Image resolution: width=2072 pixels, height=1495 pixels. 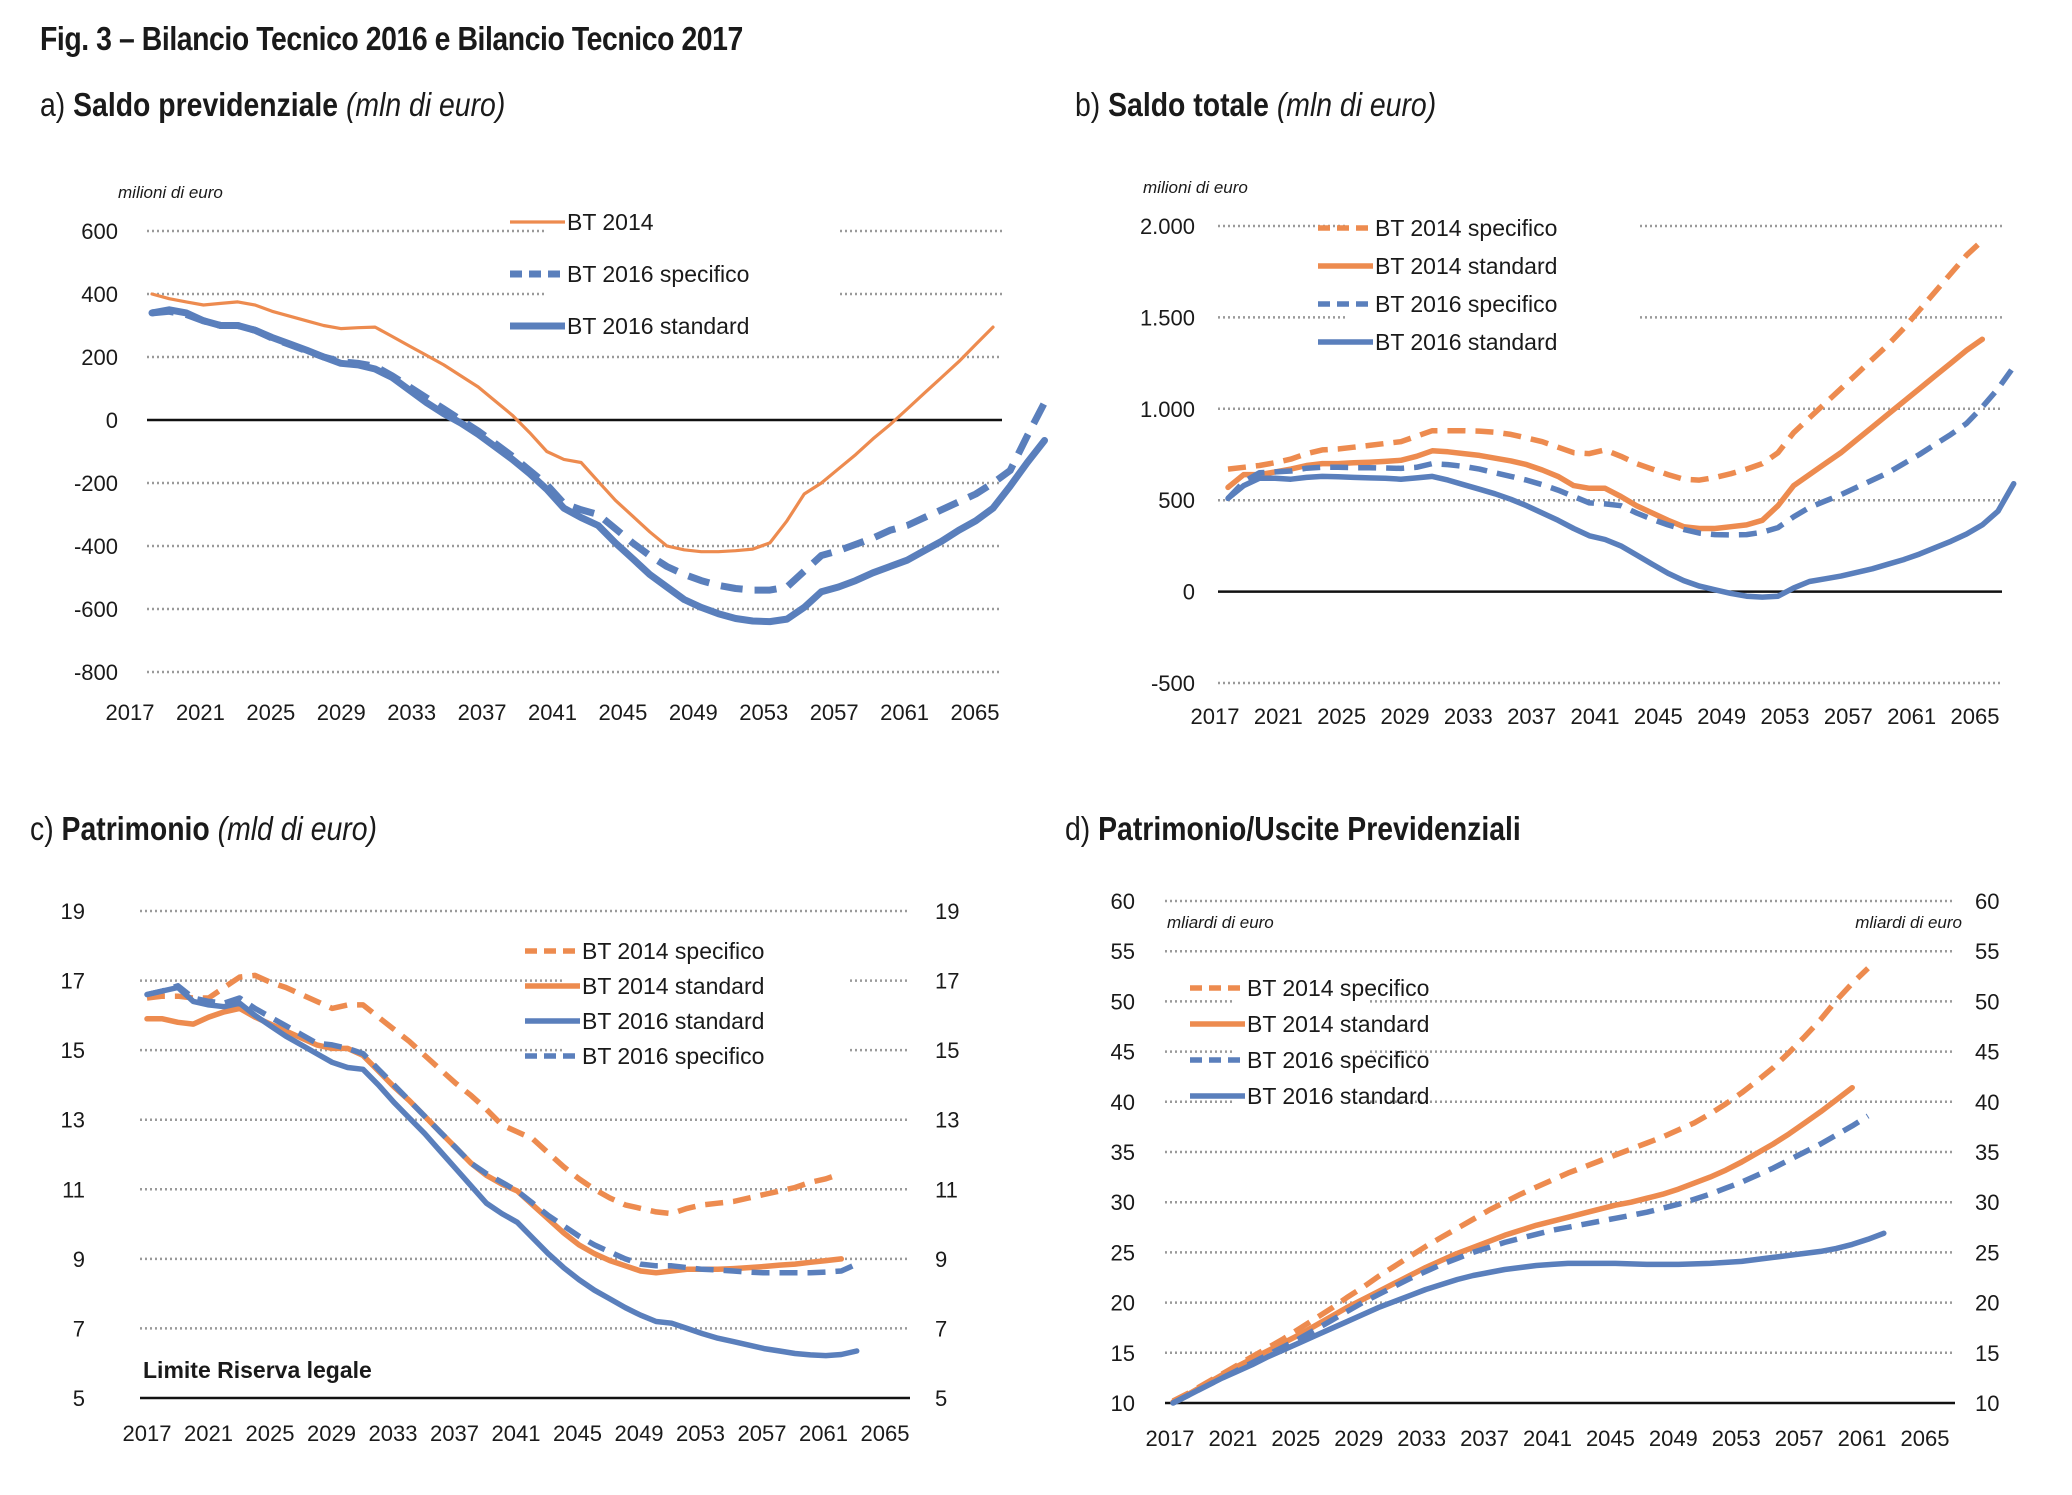 What do you see at coordinates (135, 828) in the screenshot?
I see `panel-c-name: Patrimonio` at bounding box center [135, 828].